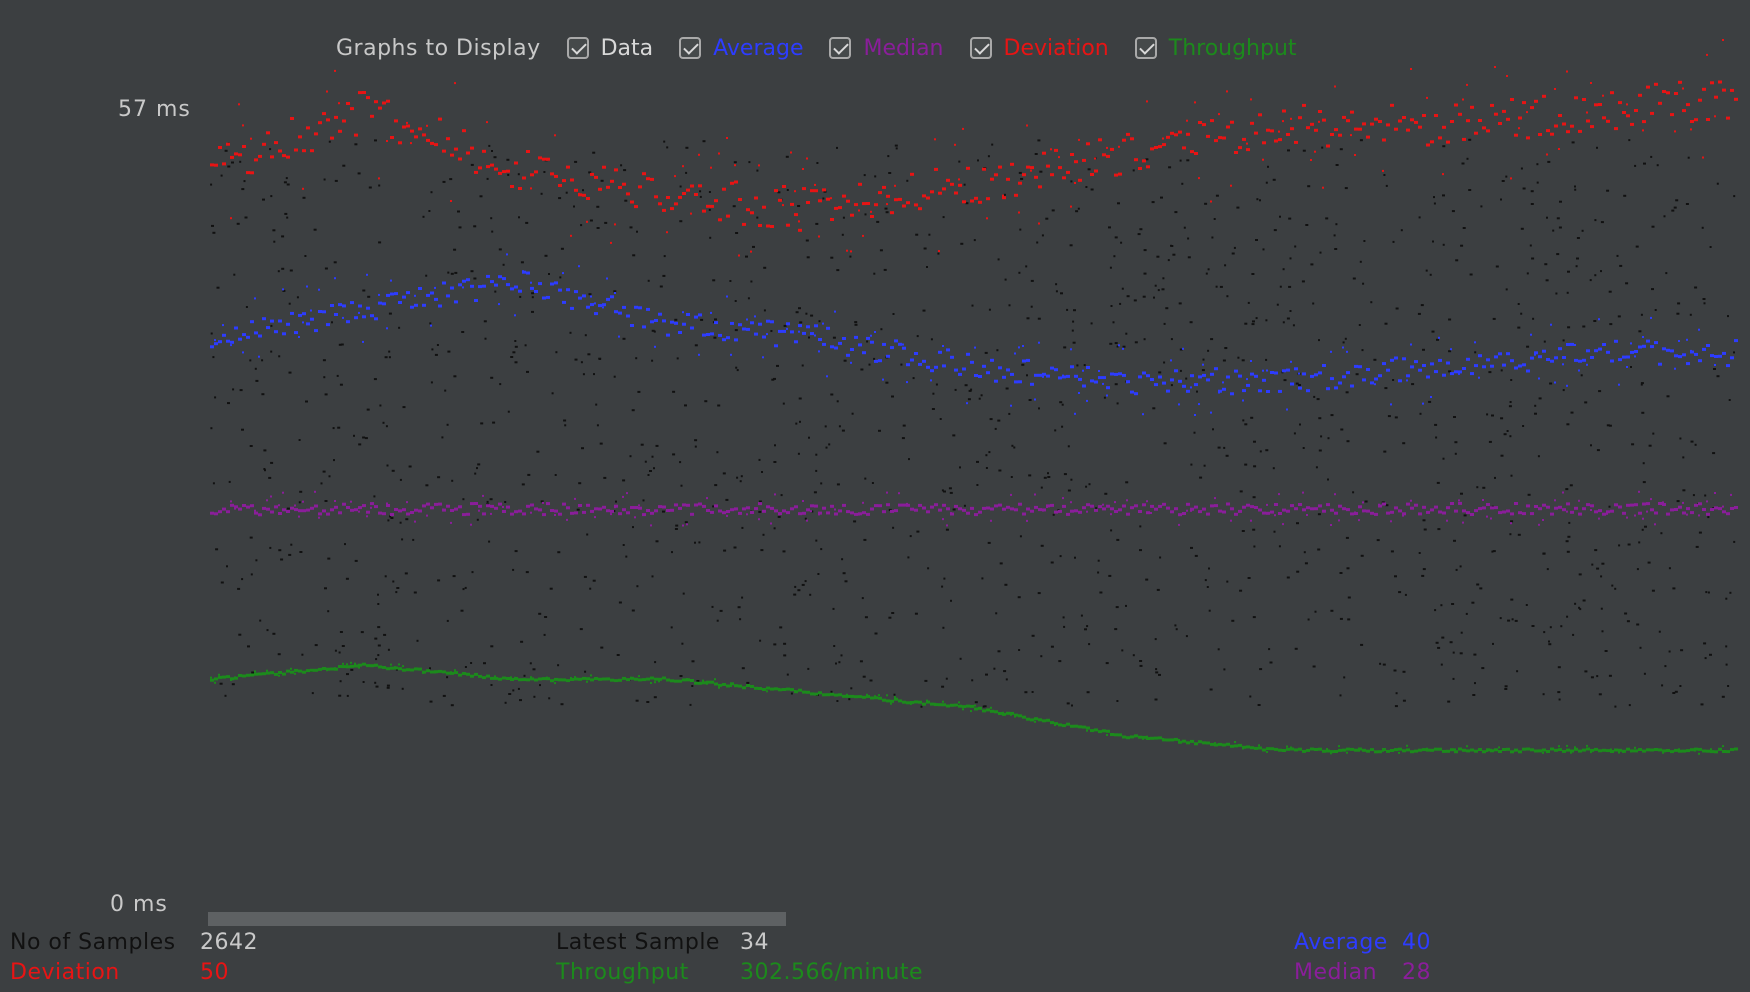  What do you see at coordinates (980, 48) in the screenshot?
I see `deviation-checkbox` at bounding box center [980, 48].